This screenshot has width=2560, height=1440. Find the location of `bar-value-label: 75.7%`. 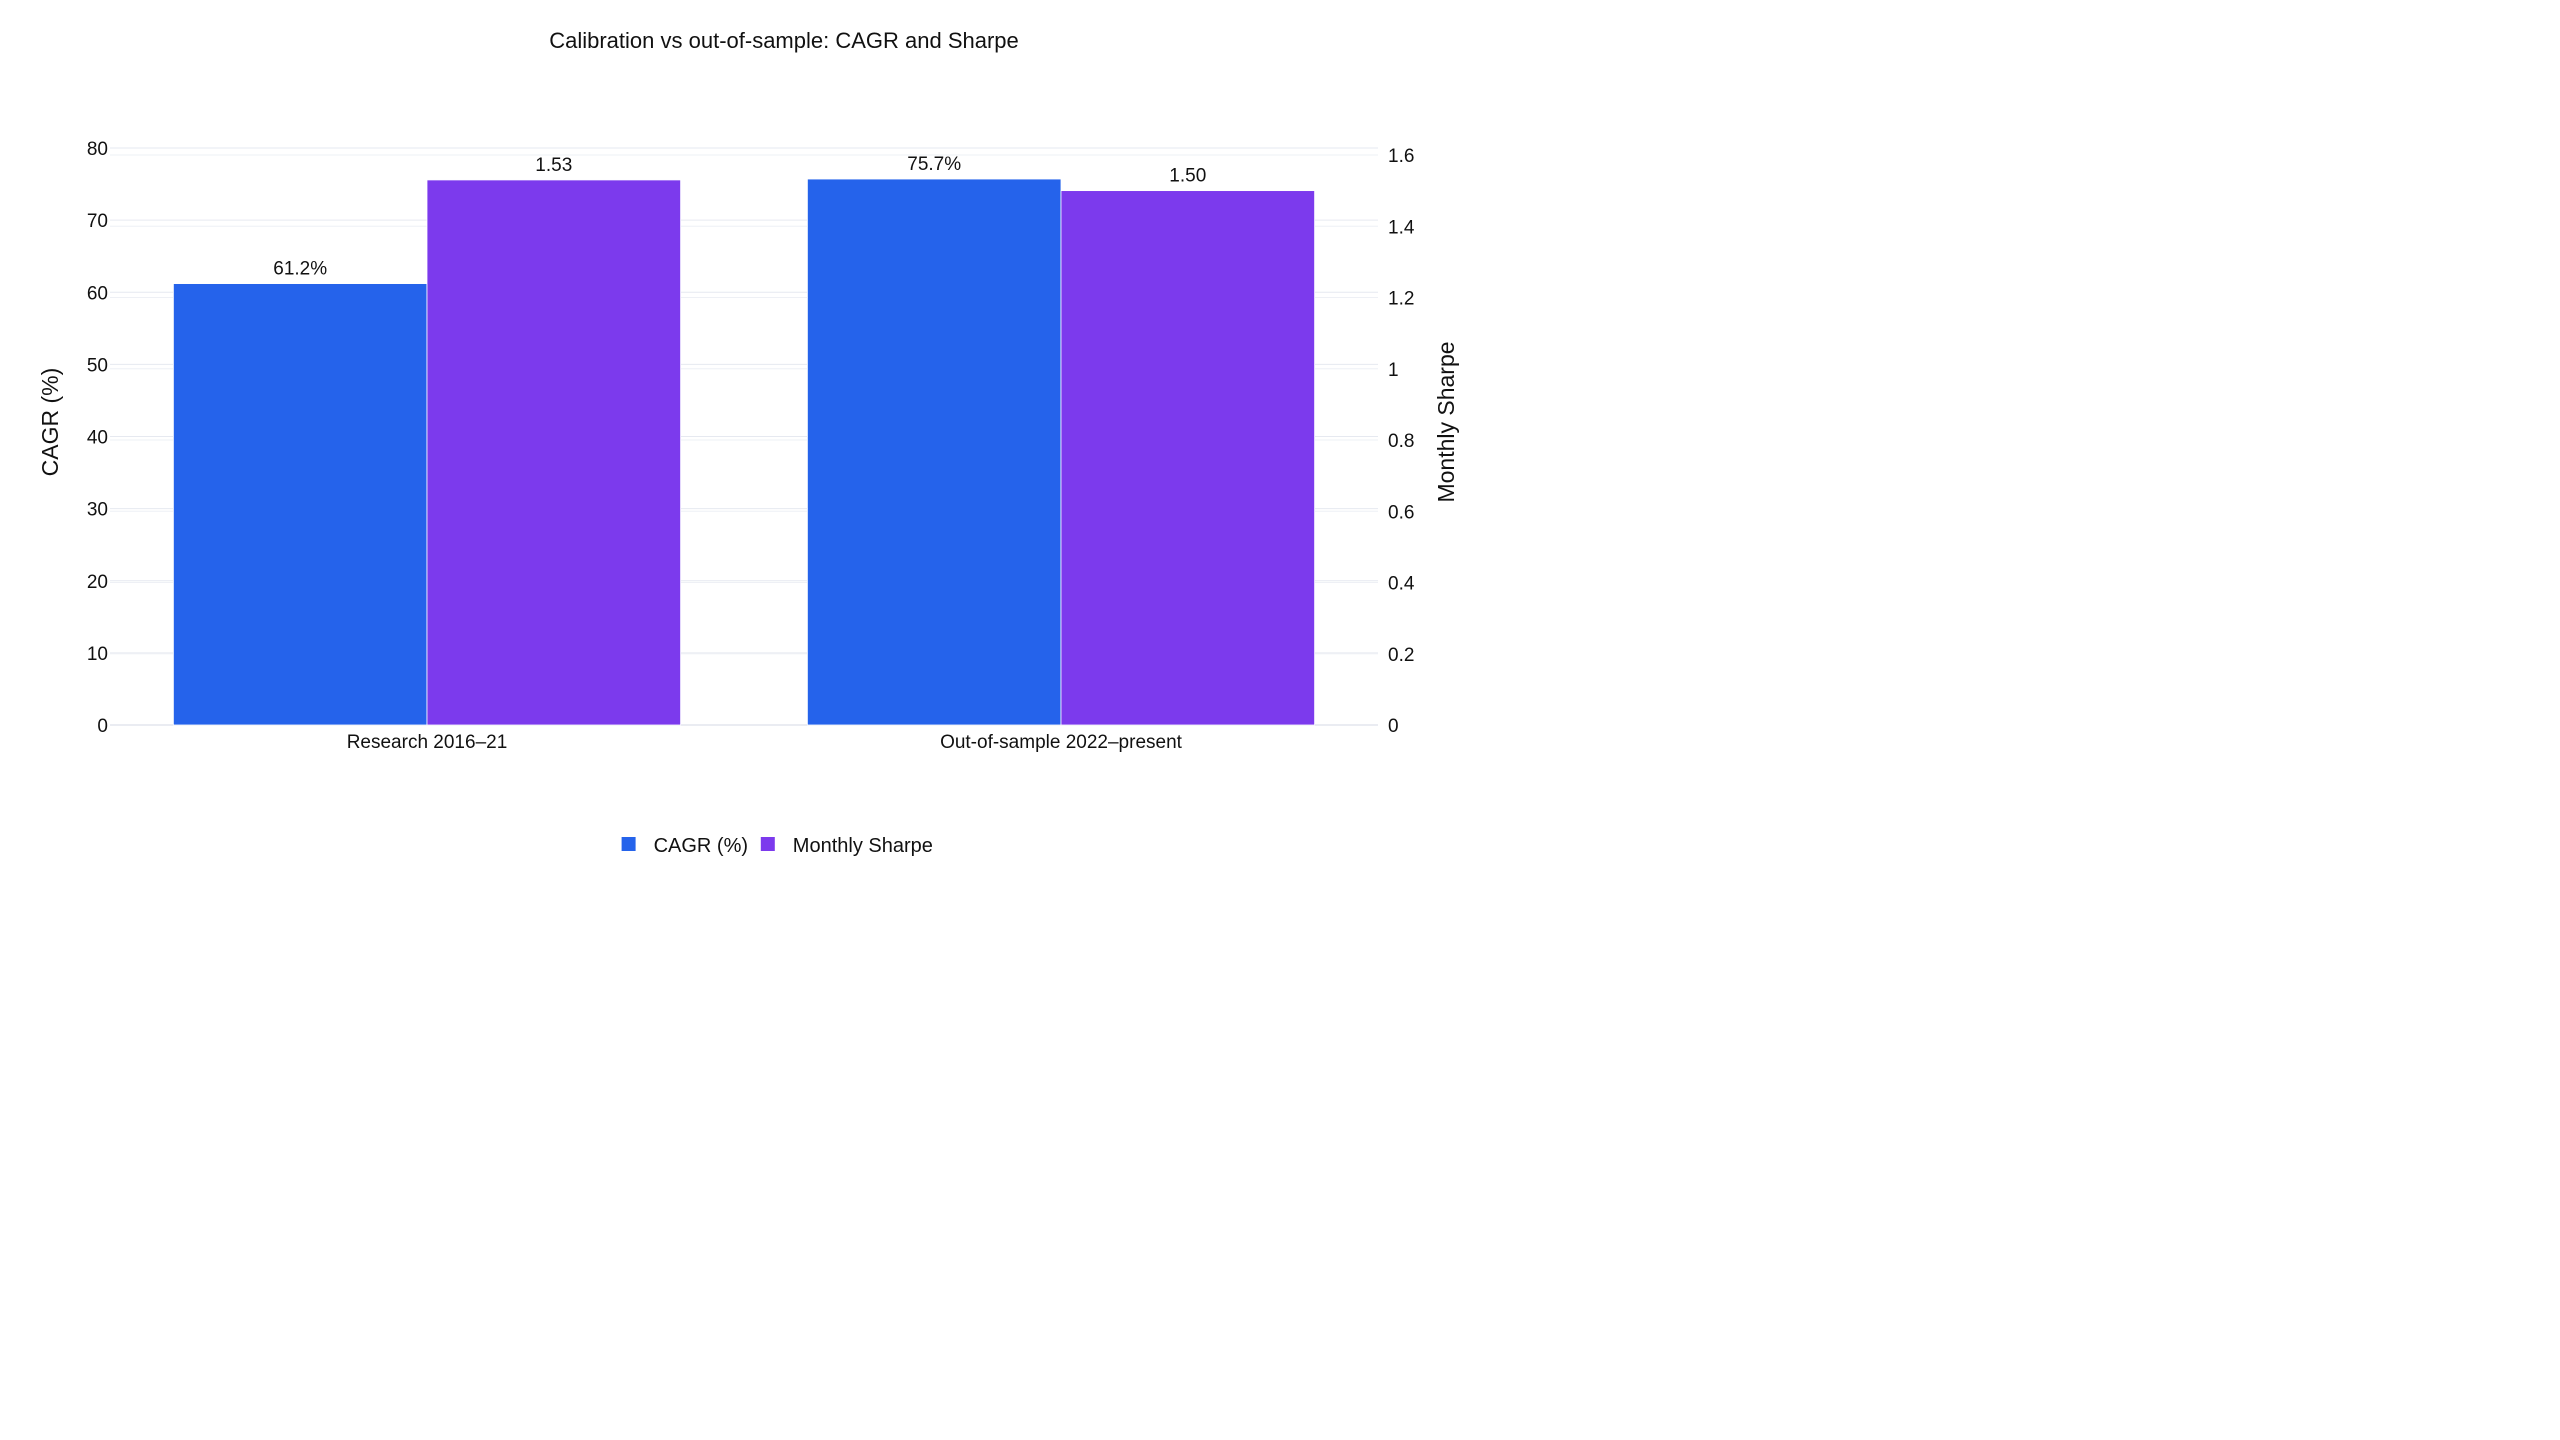

bar-value-label: 75.7% is located at coordinates (934, 164).